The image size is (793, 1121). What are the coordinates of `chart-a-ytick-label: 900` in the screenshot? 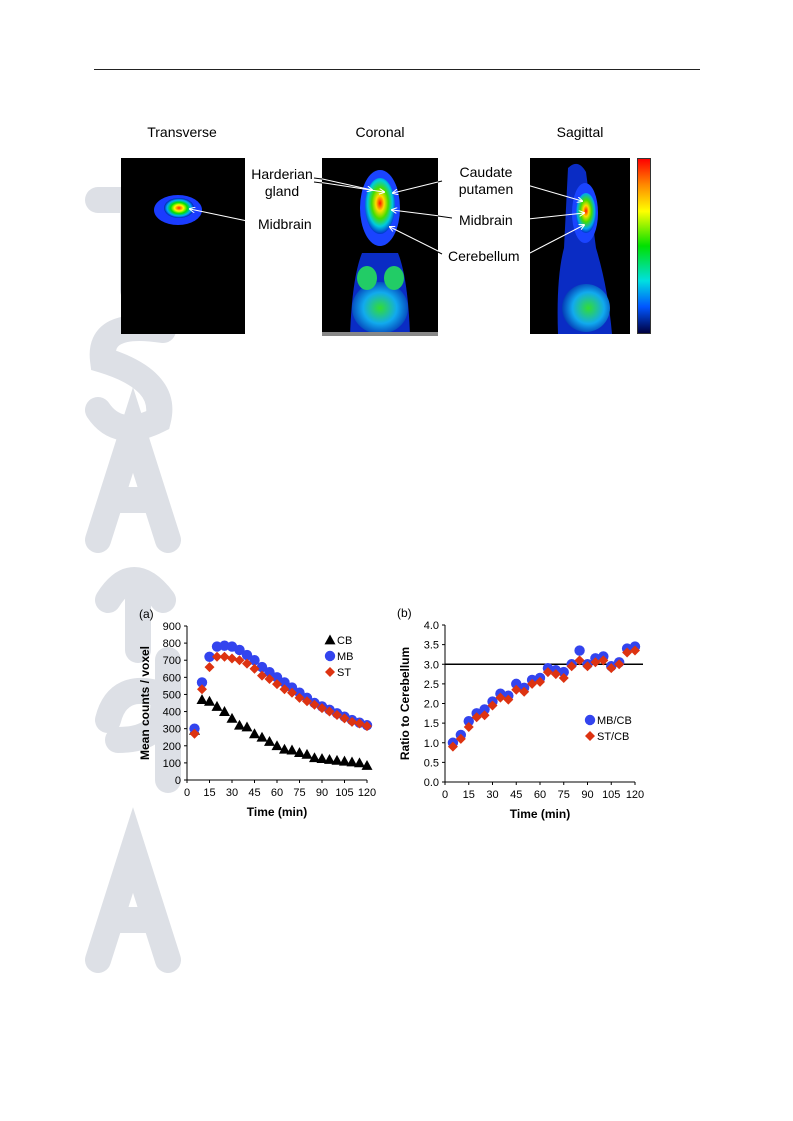 It's located at (172, 627).